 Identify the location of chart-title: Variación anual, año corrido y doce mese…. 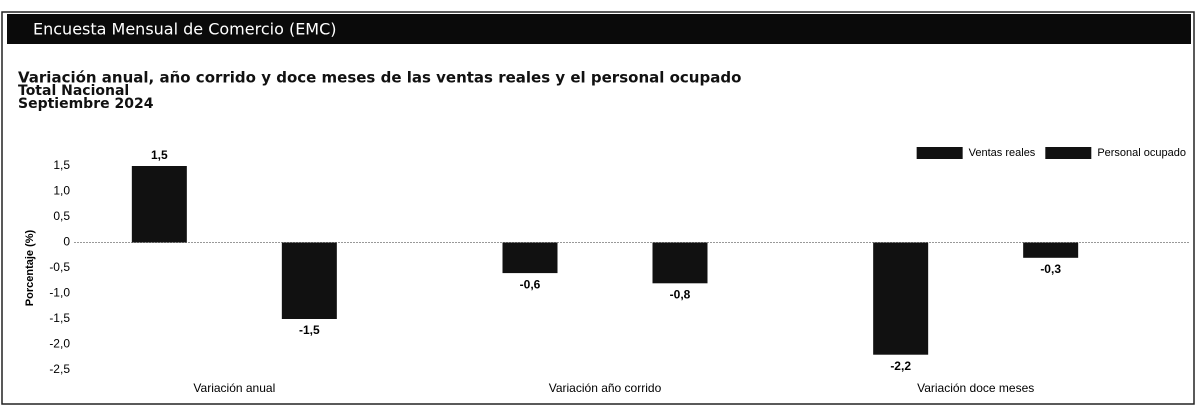
(379, 78).